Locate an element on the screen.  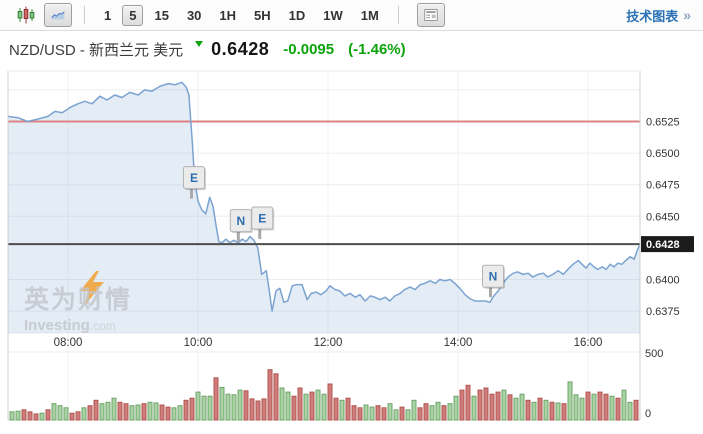
svg-text: 16:00 is located at coordinates (588, 343).